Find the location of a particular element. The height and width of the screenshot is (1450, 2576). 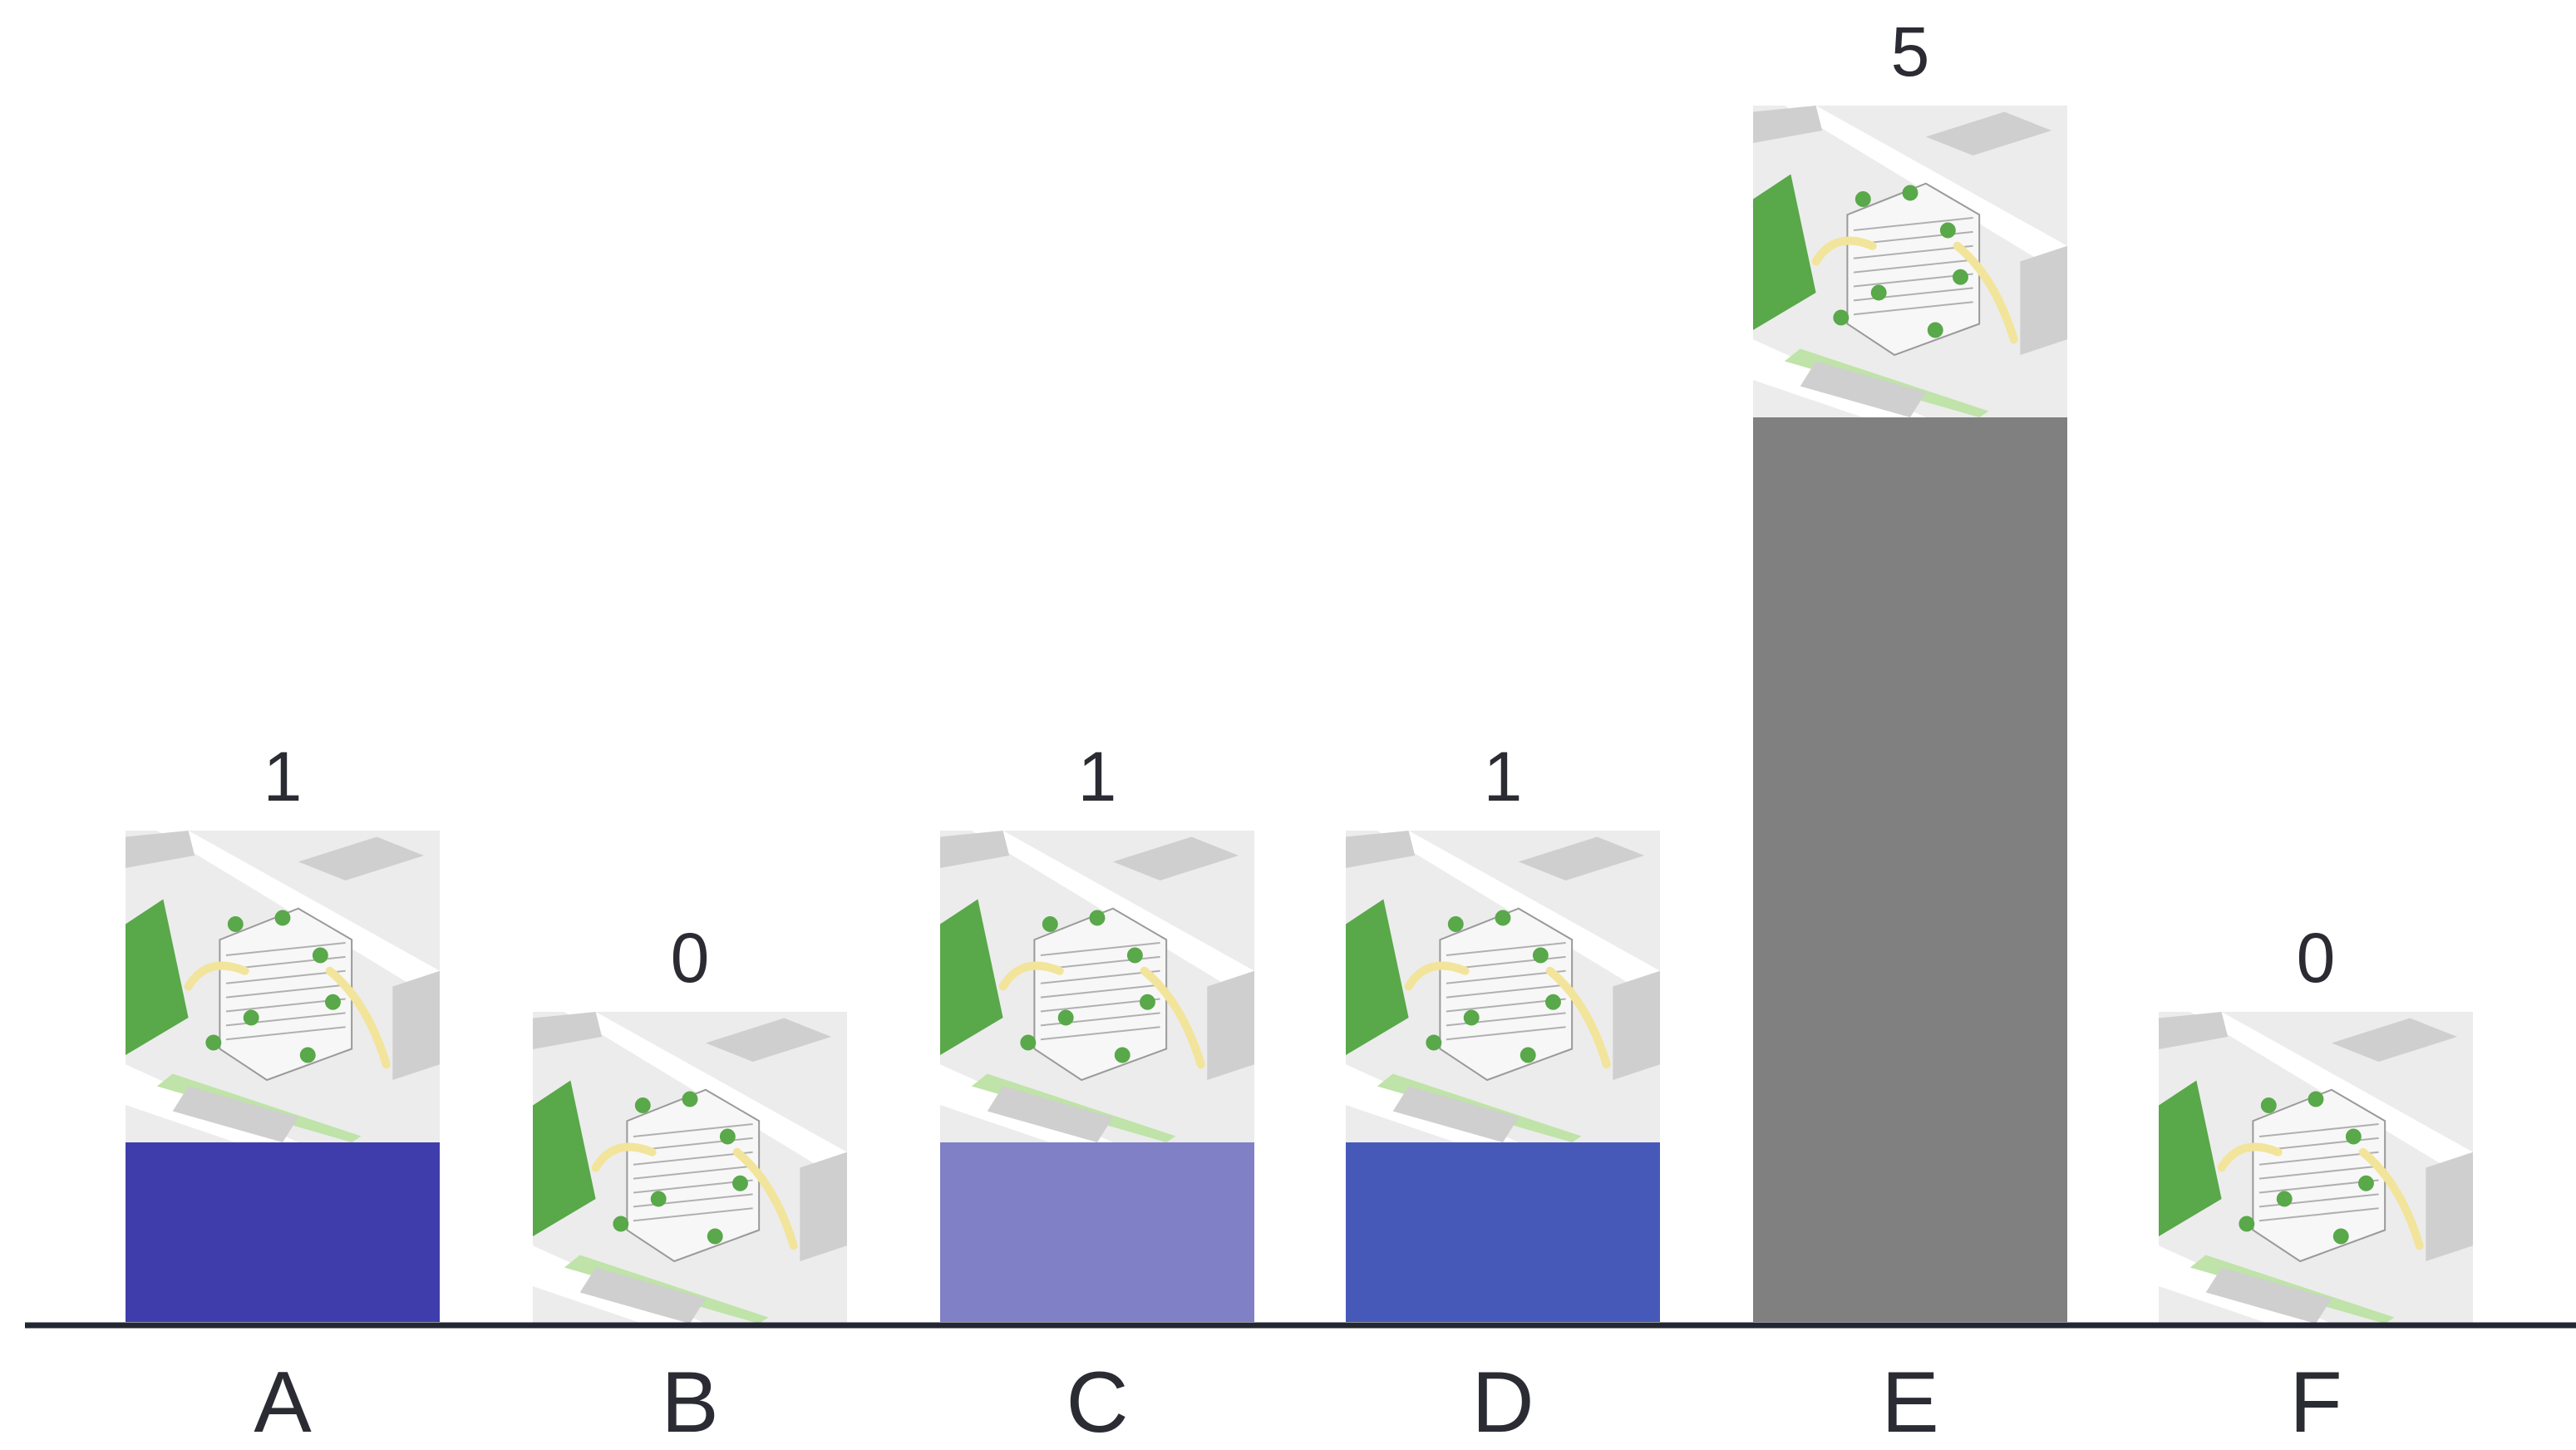

value-label-f: 0 is located at coordinates (2316, 958).